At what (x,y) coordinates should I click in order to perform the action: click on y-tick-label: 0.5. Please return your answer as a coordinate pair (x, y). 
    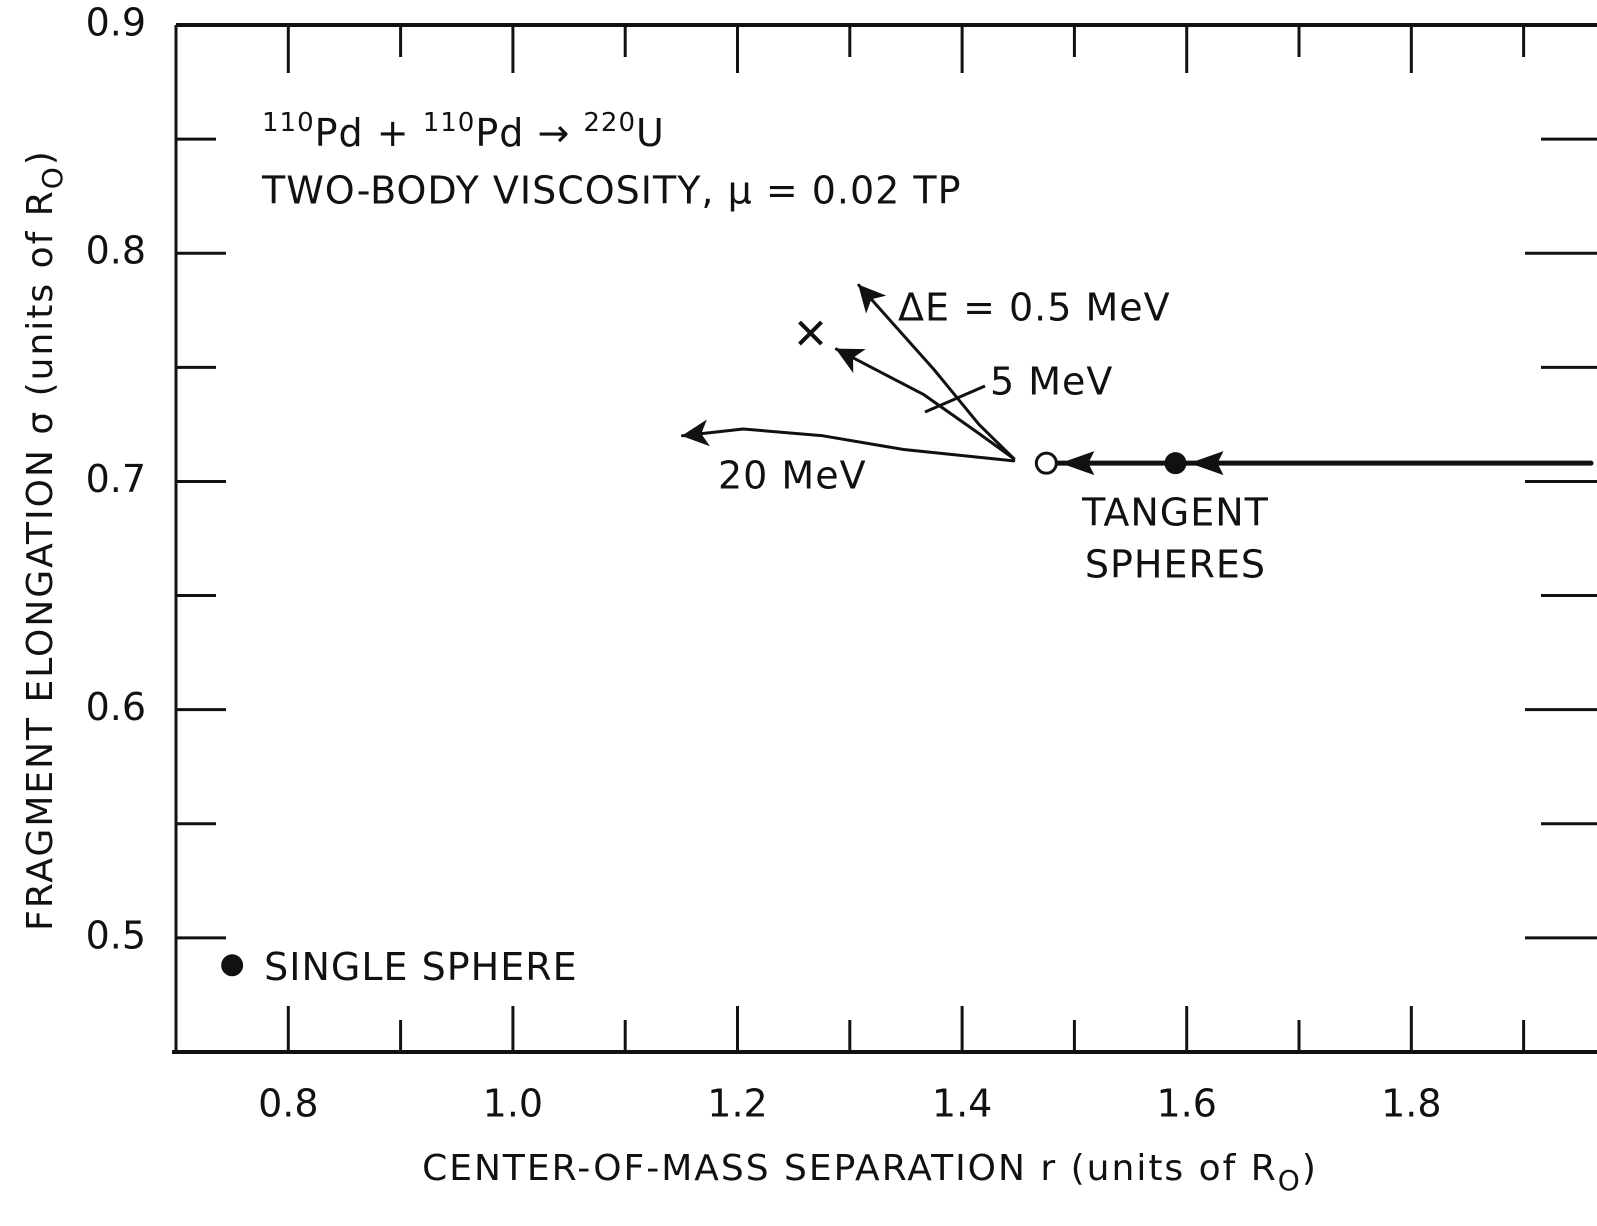
    Looking at the image, I should click on (116, 935).